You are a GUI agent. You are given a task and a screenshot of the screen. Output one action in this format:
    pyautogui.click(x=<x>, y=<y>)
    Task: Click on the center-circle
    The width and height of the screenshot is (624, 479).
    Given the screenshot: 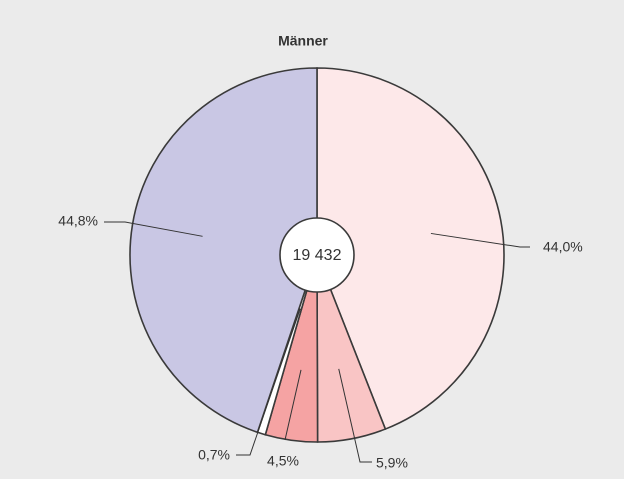 What is the action you would take?
    pyautogui.click(x=317, y=255)
    